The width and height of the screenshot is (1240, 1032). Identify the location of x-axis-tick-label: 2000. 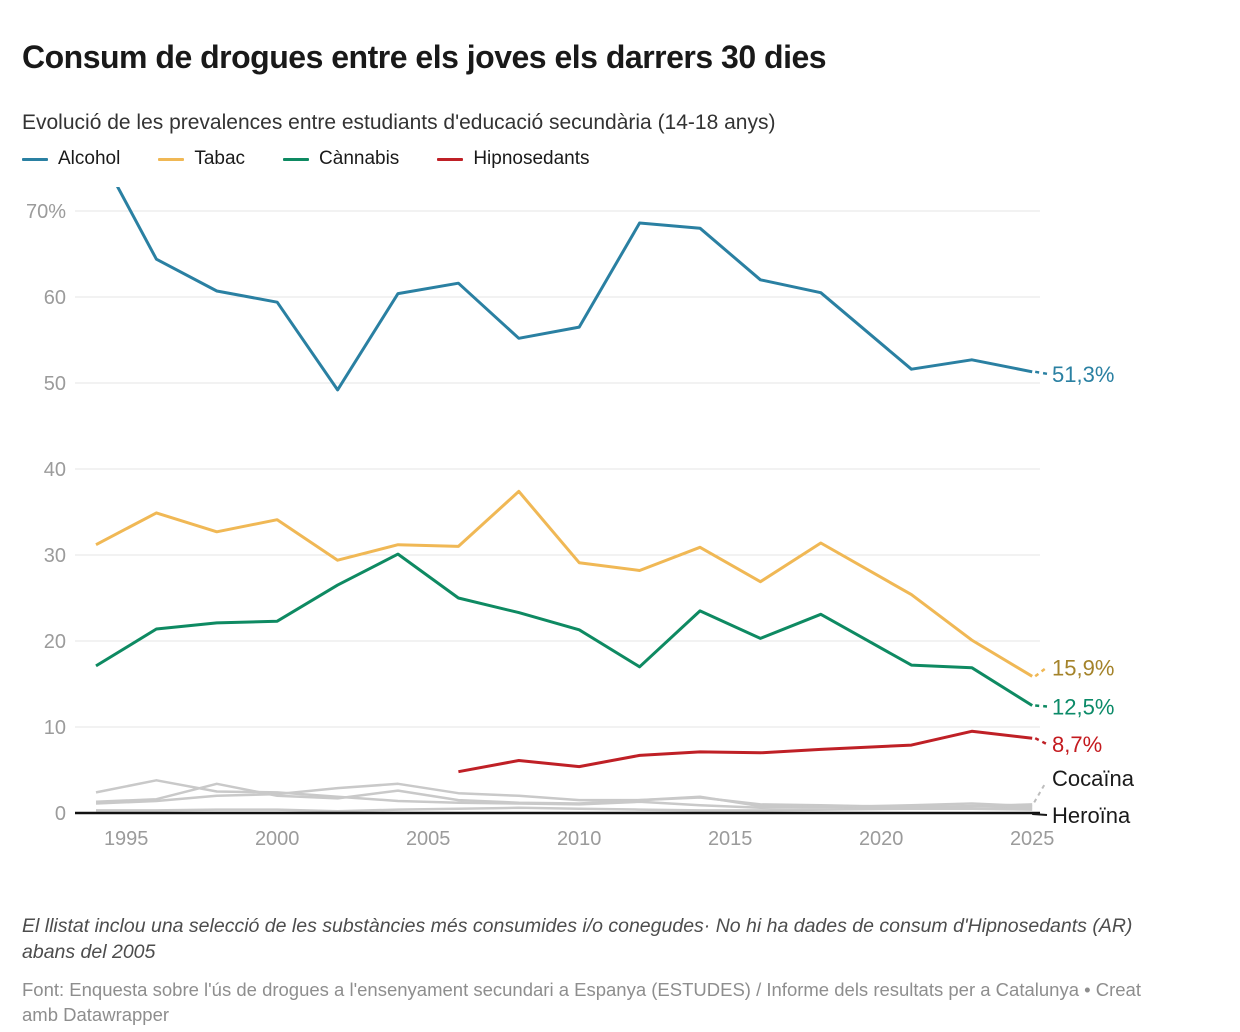
(277, 839).